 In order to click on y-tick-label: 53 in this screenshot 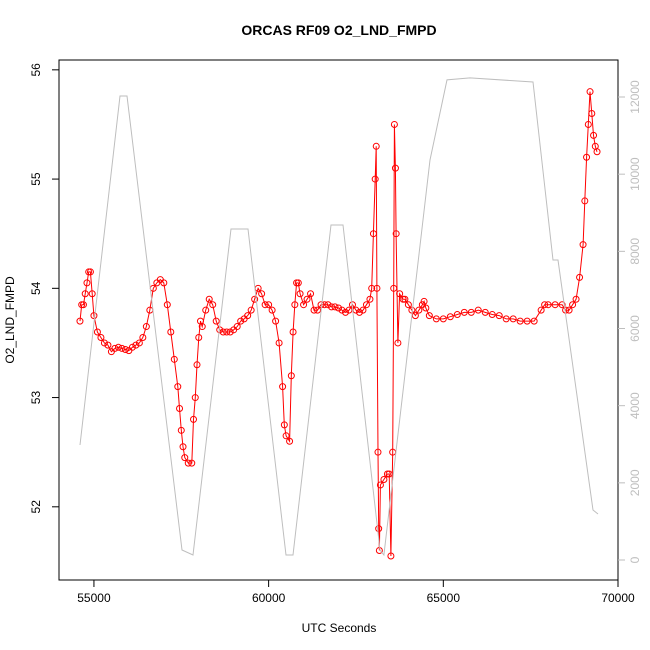, I will do `click(36, 398)`.